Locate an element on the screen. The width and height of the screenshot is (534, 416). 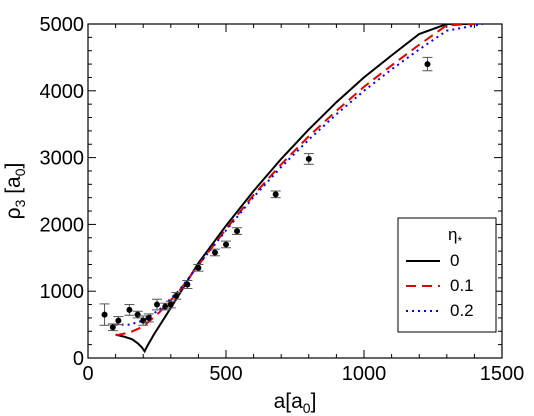
legend-label-0: 0 is located at coordinates (454, 260).